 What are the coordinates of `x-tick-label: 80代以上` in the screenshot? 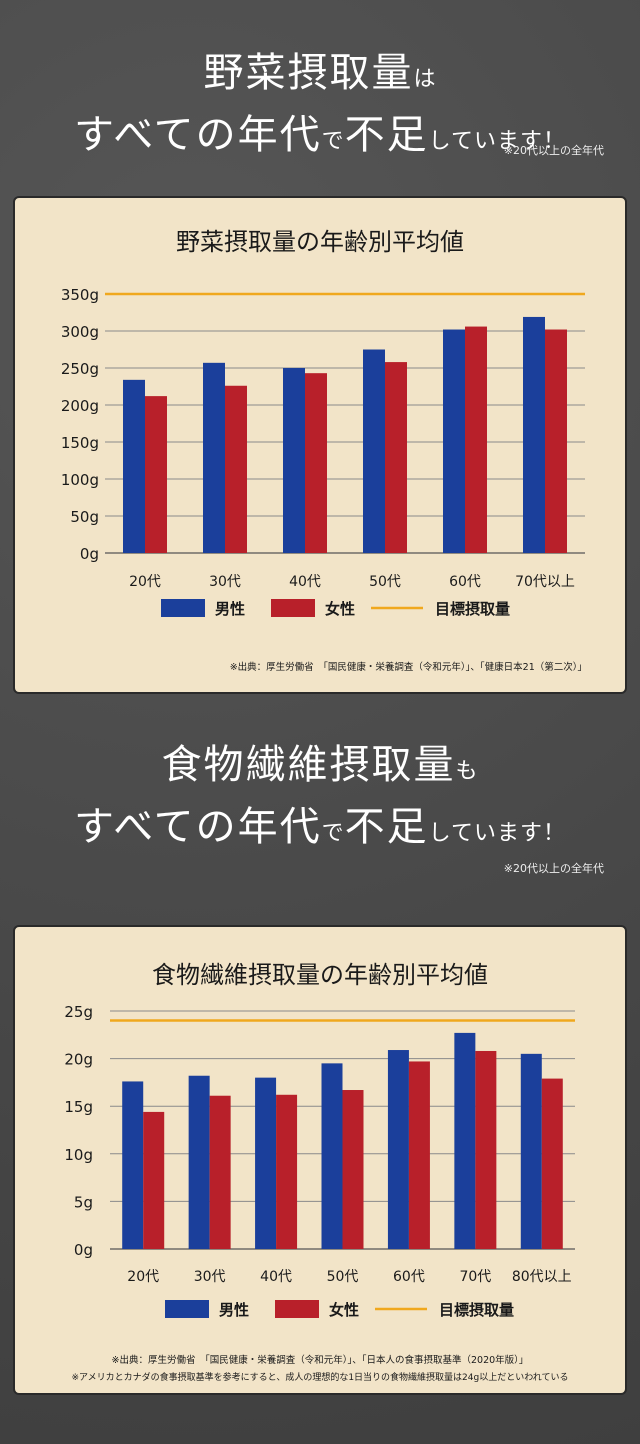 It's located at (542, 1277).